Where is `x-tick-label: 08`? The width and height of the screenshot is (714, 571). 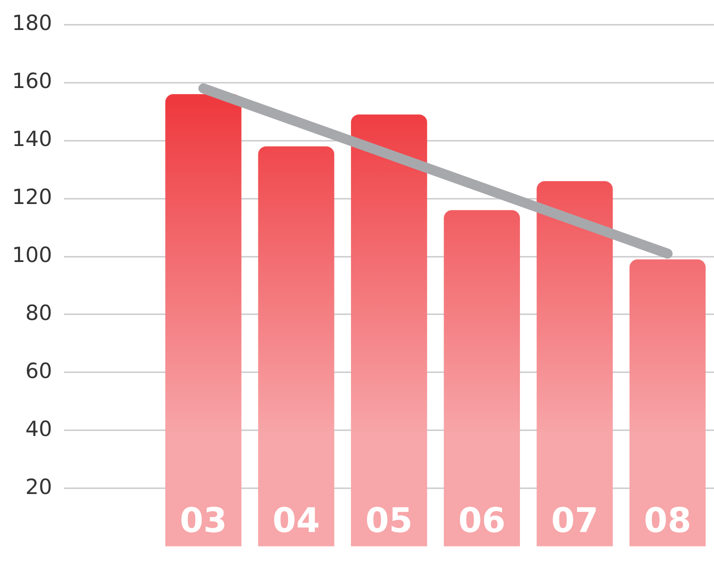
x-tick-label: 08 is located at coordinates (668, 521).